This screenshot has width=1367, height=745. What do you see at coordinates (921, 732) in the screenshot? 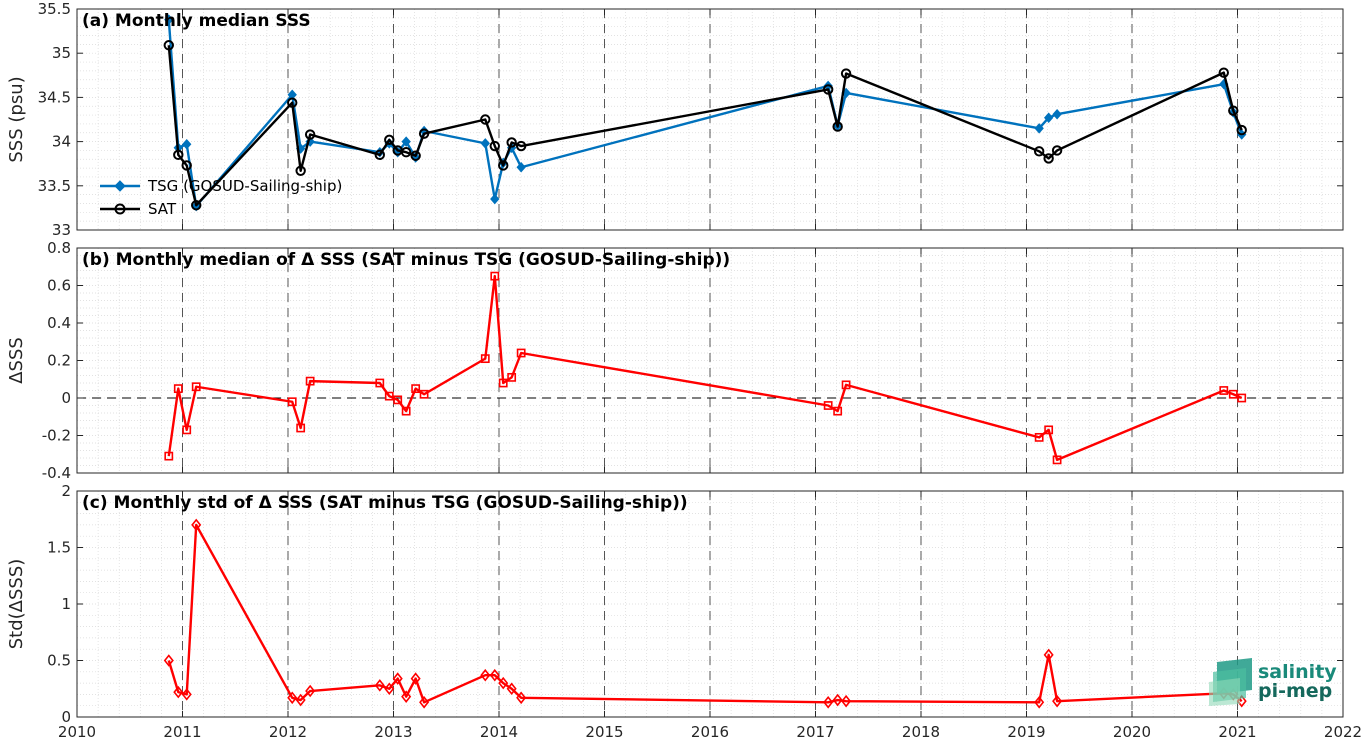
I see `x-tick-label: 2018` at bounding box center [921, 732].